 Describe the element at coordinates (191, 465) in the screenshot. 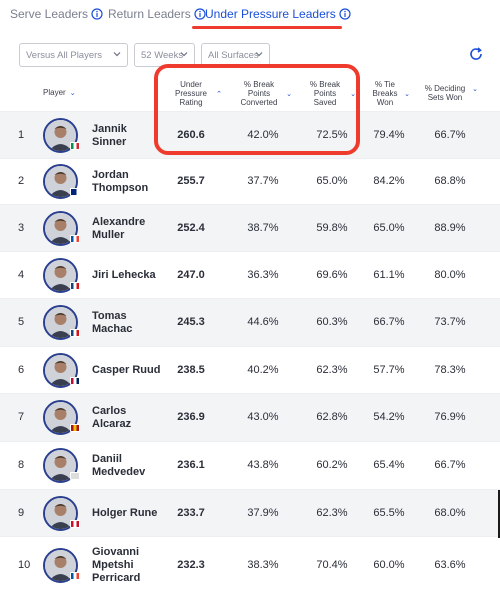

I see `stat-rating: 236.1` at that location.